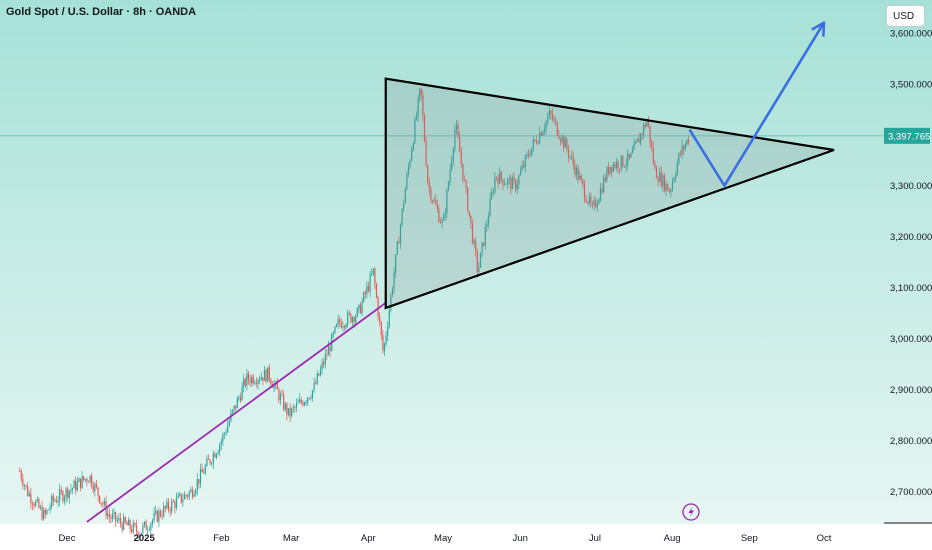 The width and height of the screenshot is (932, 550). What do you see at coordinates (757, 104) in the screenshot?
I see `projection-path` at bounding box center [757, 104].